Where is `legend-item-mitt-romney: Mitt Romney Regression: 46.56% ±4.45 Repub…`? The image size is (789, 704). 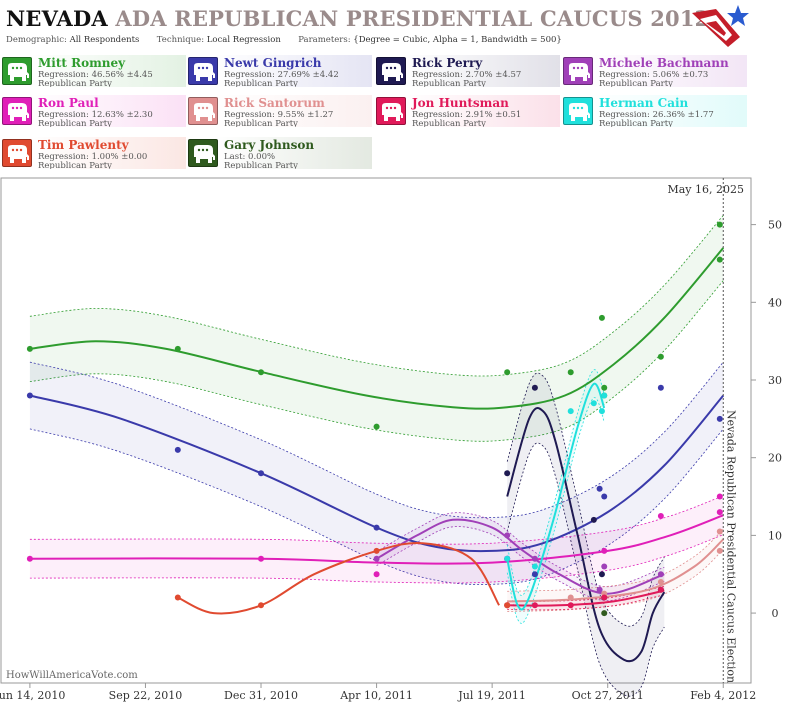 legend-item-mitt-romney: Mitt Romney Regression: 46.56% ±4.45 Repub… is located at coordinates (93, 71).